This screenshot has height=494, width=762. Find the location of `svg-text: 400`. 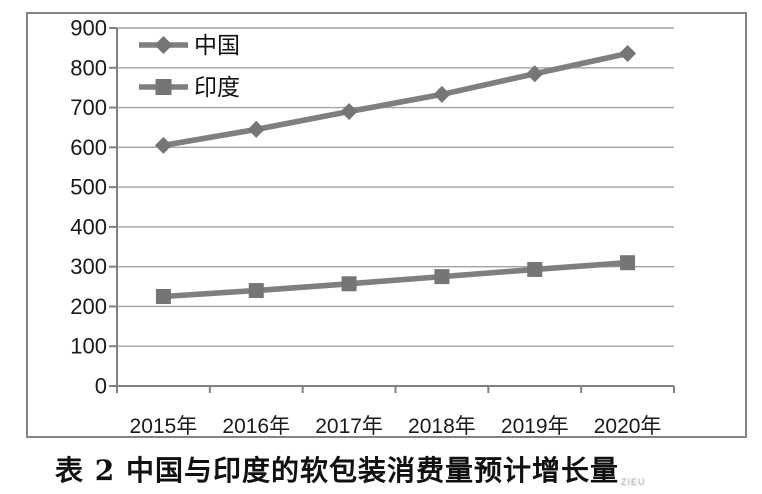

svg-text: 400 is located at coordinates (88, 226).